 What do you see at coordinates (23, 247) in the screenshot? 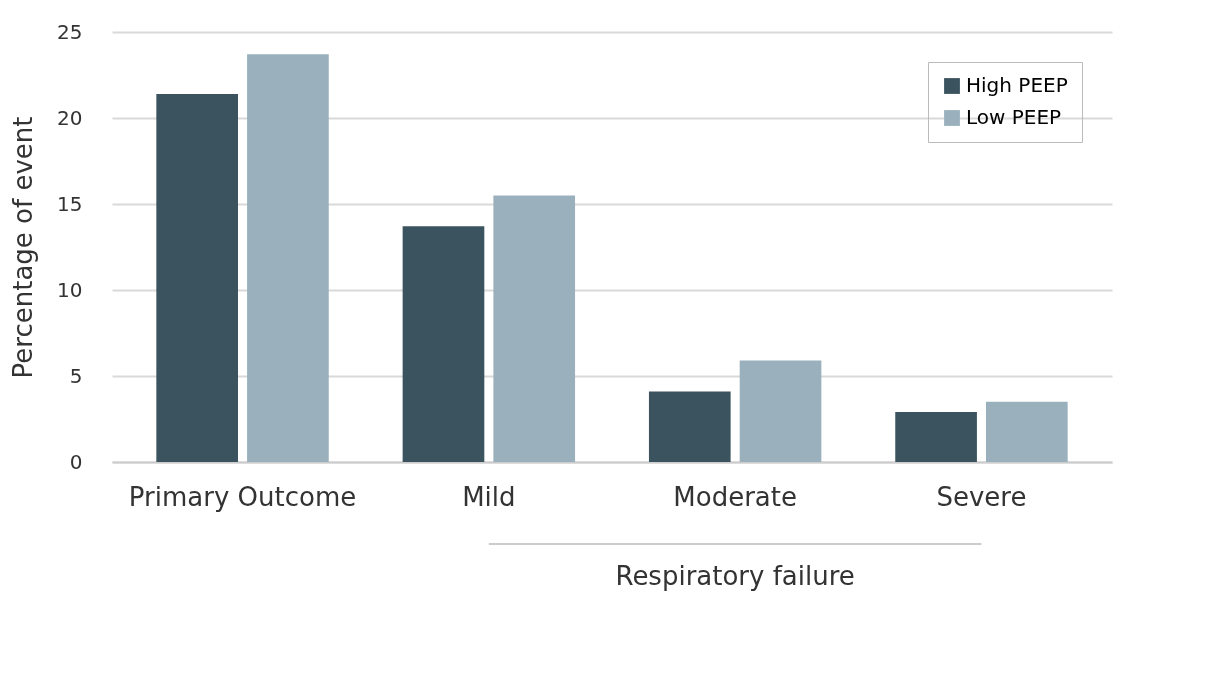
I see `y-axis-title: Percentage of event` at bounding box center [23, 247].